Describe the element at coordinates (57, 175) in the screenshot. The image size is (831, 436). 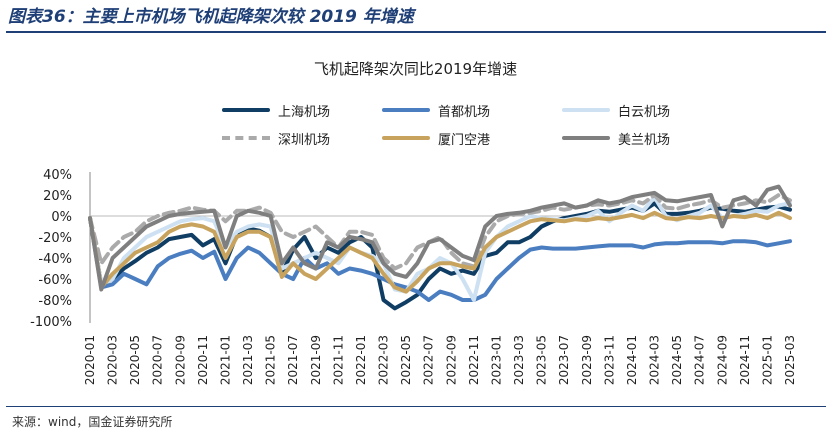
I see `y-tick-label: 40%` at that location.